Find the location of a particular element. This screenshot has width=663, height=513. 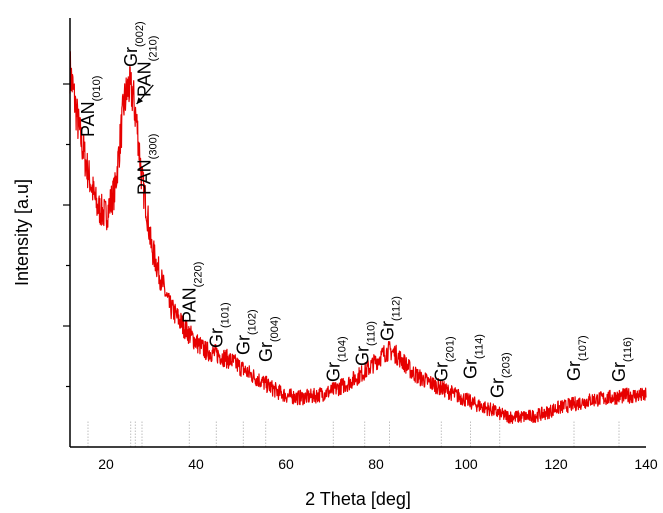

peak-label-index: (203) is located at coordinates (507, 365).